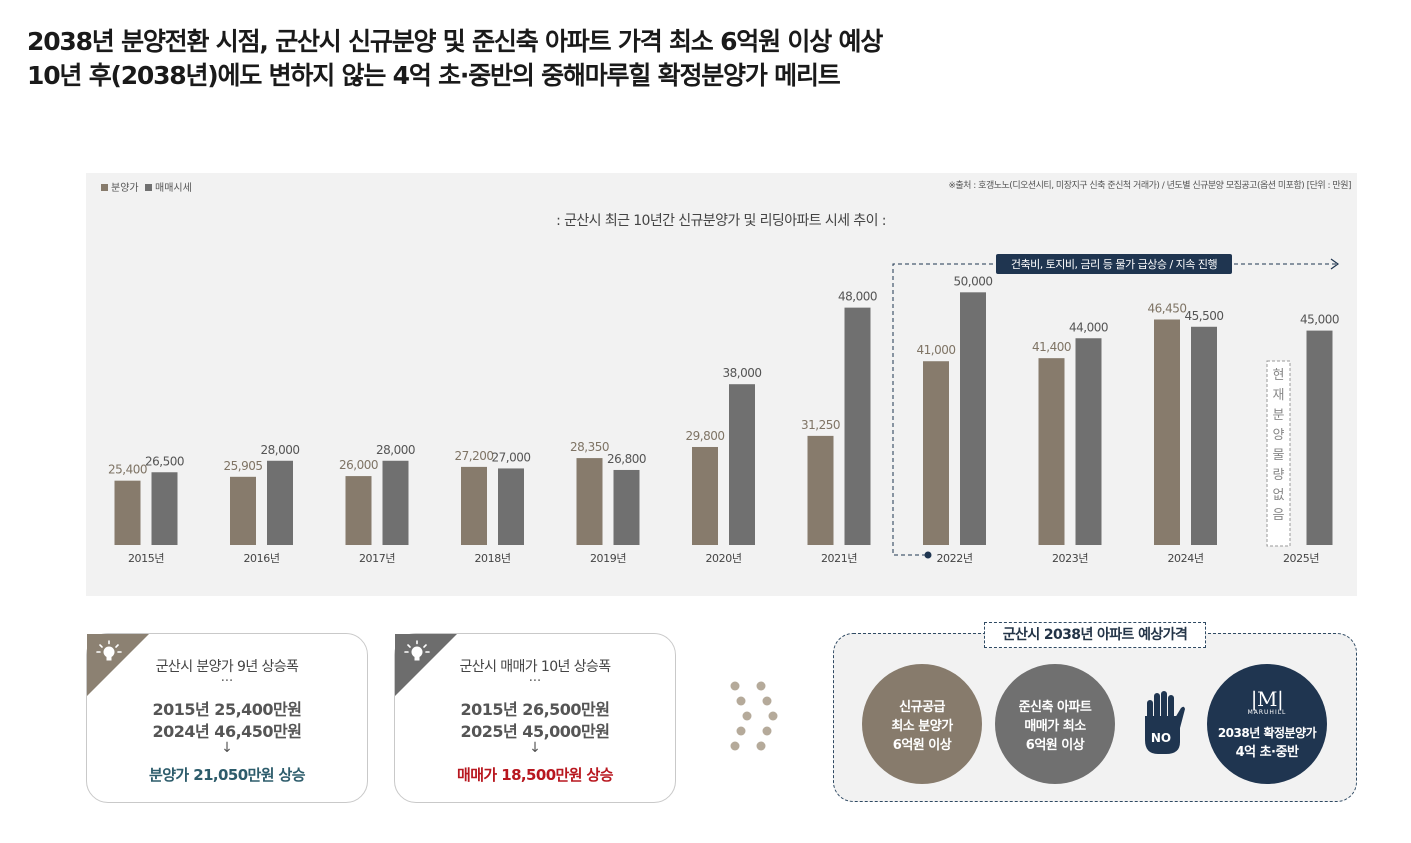 Image resolution: width=1411 pixels, height=843 pixels. Describe the element at coordinates (125, 188) in the screenshot. I see `legend-label-sale: 분양가` at that location.